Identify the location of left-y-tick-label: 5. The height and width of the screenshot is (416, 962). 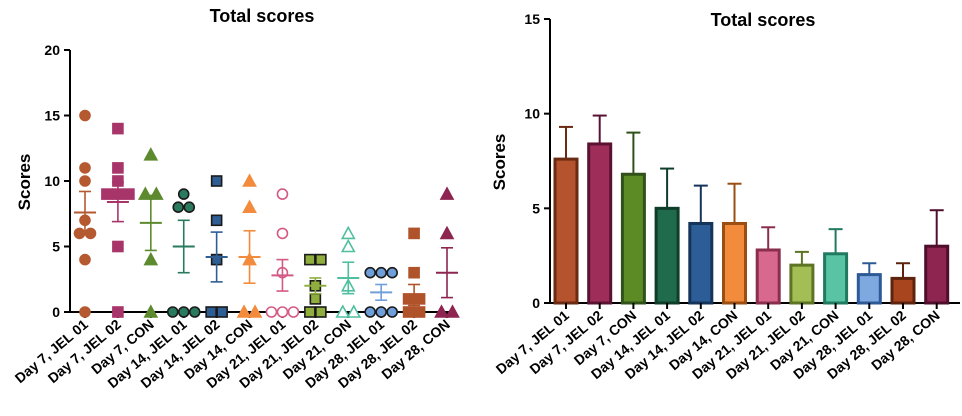
(56, 247).